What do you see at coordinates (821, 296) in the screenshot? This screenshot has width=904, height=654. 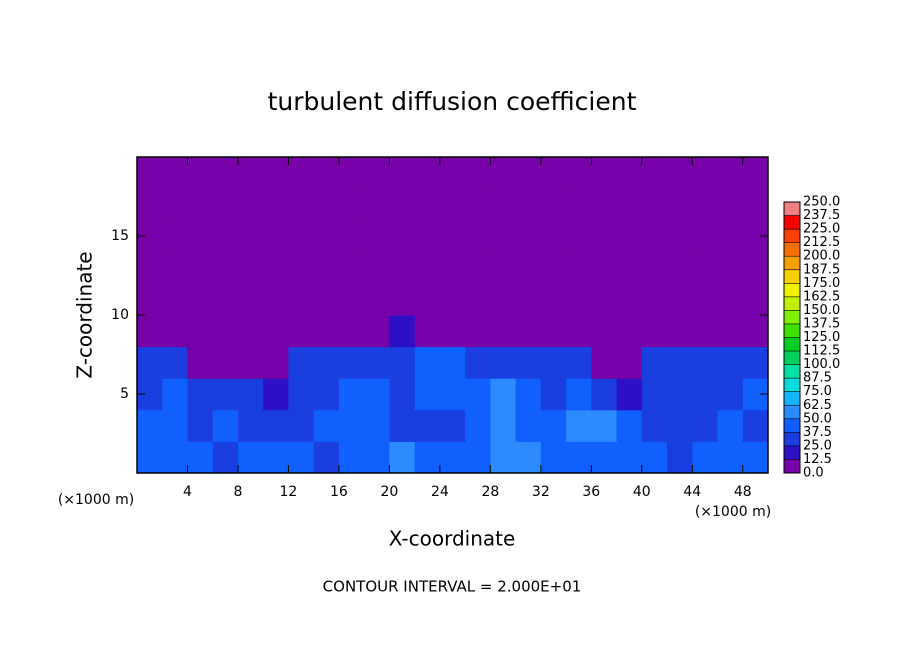 I see `colorbar-label: 162.5` at bounding box center [821, 296].